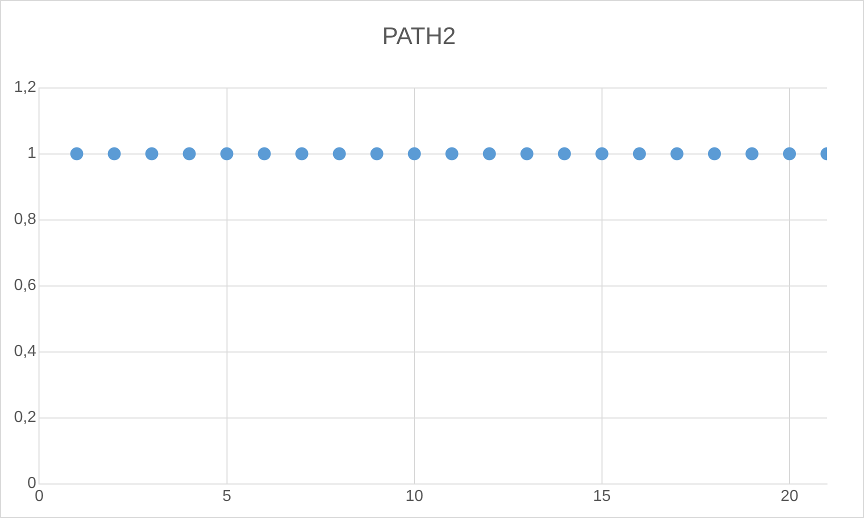 The height and width of the screenshot is (518, 864). Describe the element at coordinates (31, 153) in the screenshot. I see `y-tick-label: 1` at that location.